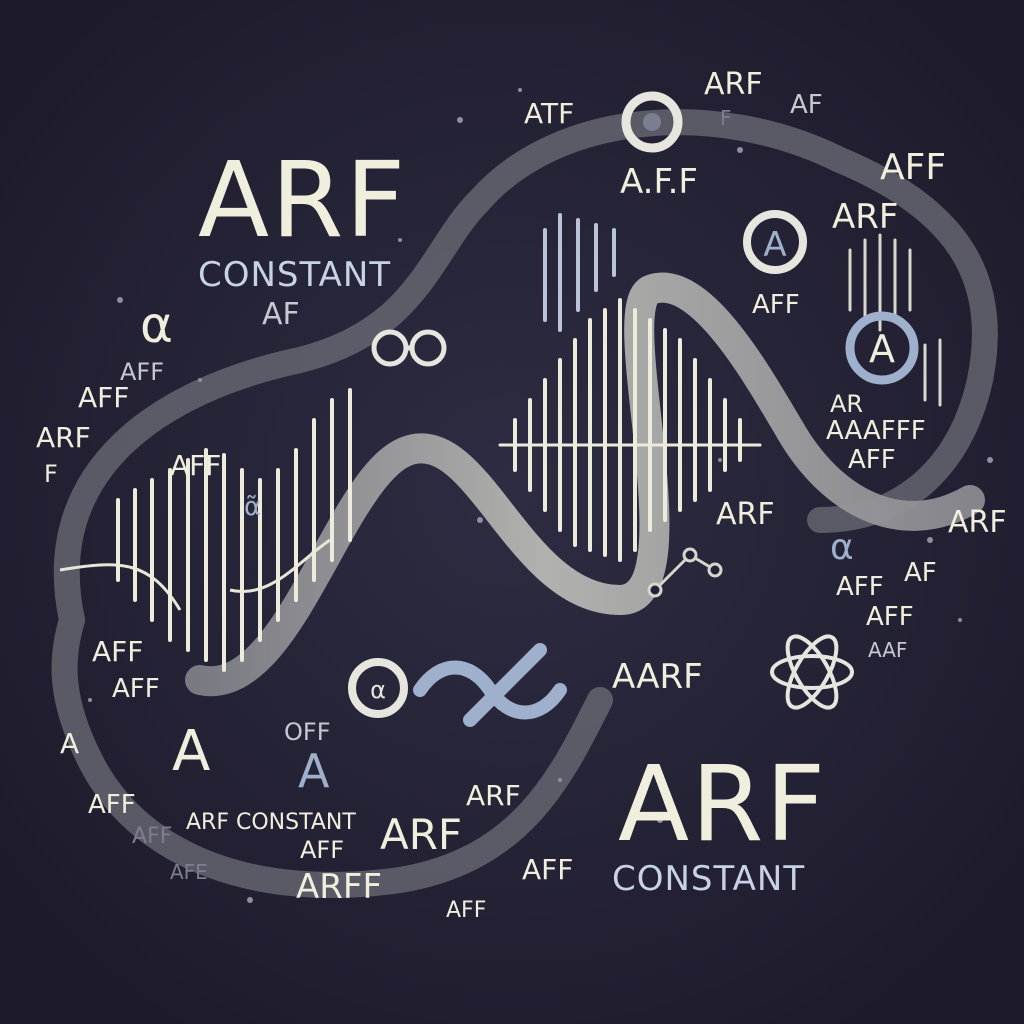  What do you see at coordinates (888, 650) in the screenshot?
I see `floating-word: AAF` at bounding box center [888, 650].